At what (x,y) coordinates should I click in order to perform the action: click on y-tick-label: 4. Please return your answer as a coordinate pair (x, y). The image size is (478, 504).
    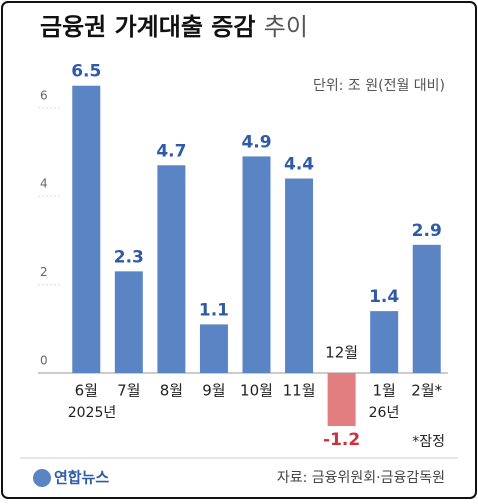
    Looking at the image, I should click on (44, 184).